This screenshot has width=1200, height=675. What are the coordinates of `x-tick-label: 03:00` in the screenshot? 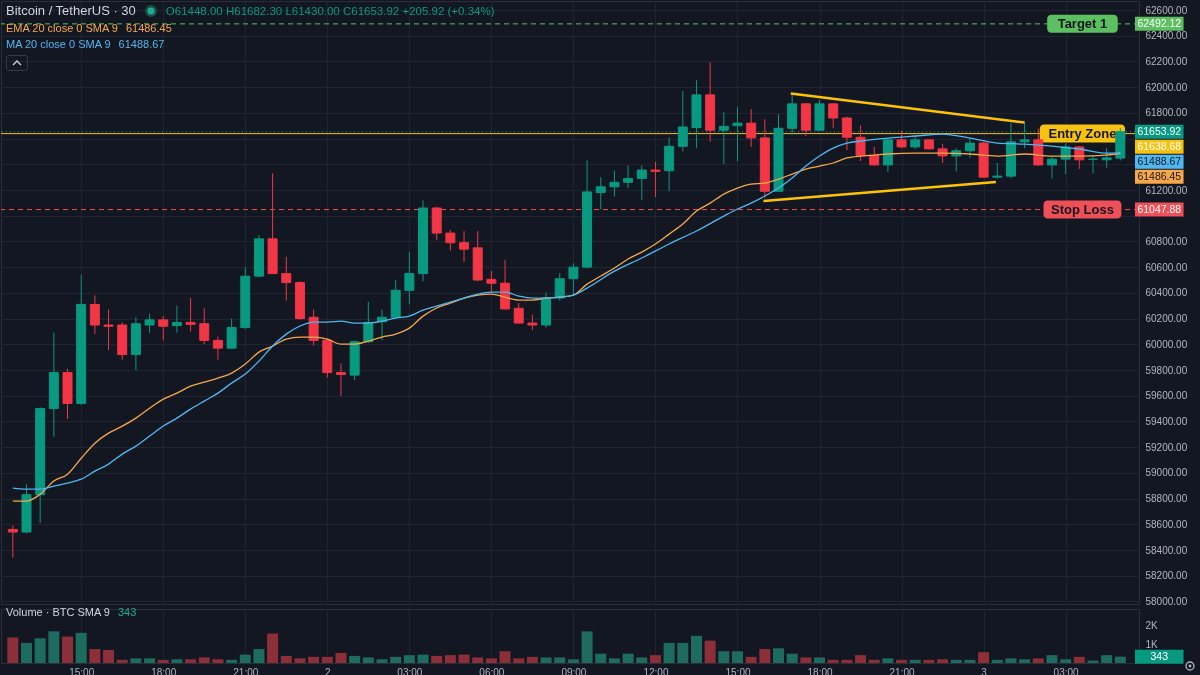 It's located at (410, 670).